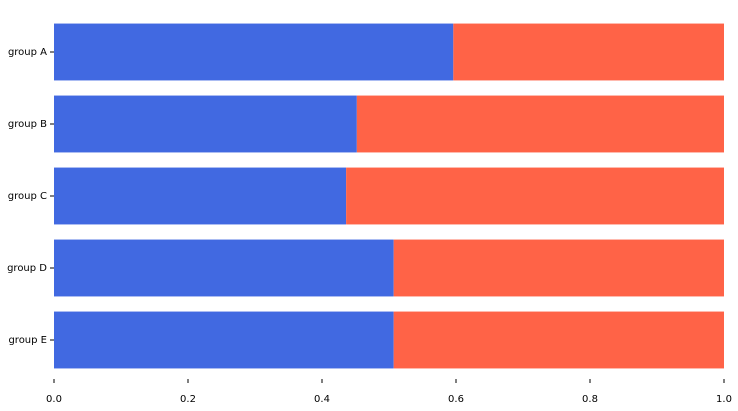  Describe the element at coordinates (724, 399) in the screenshot. I see `x-tick-label: 1.0` at that location.